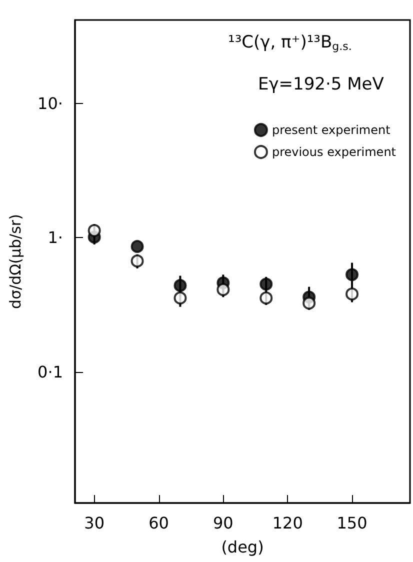 This screenshot has width=413, height=562. What do you see at coordinates (223, 523) in the screenshot?
I see `x-tick-label: 90` at bounding box center [223, 523].